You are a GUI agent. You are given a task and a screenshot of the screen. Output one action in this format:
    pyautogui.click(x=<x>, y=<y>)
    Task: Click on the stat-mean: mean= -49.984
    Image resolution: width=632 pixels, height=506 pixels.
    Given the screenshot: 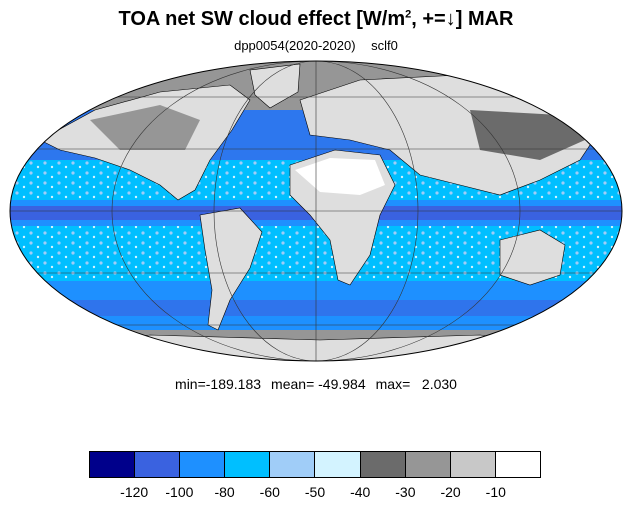 What is the action you would take?
    pyautogui.click(x=318, y=384)
    